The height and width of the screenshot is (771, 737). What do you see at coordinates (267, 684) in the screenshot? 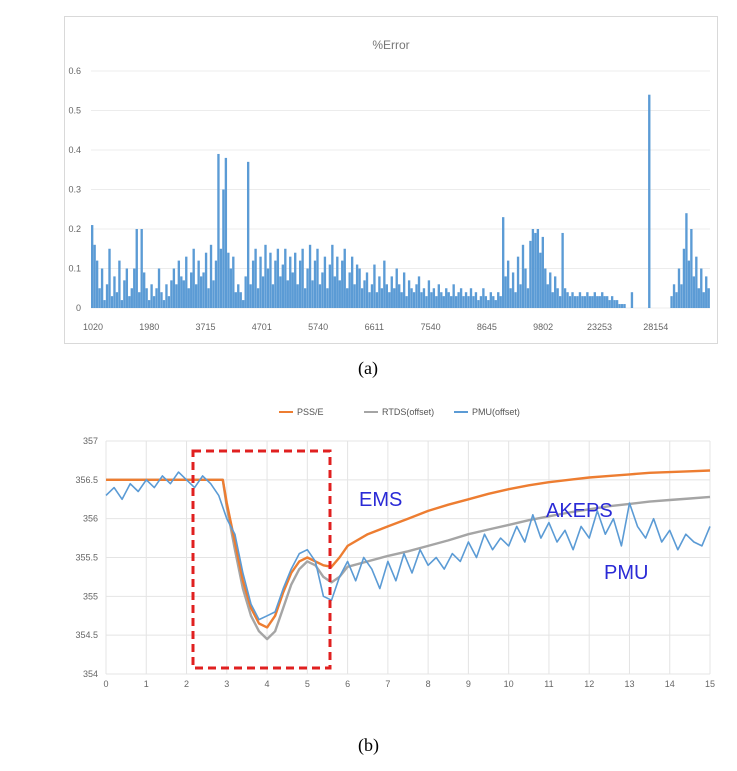
I see `chart-b-xtick: 4` at bounding box center [267, 684].